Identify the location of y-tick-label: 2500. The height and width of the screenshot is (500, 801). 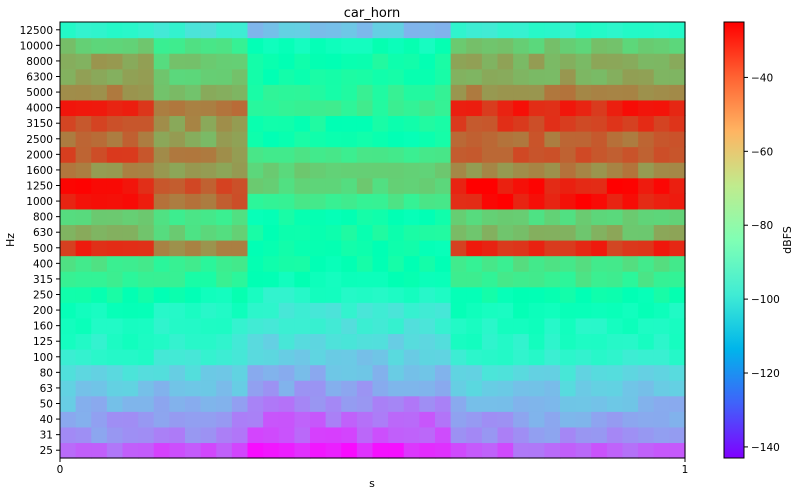
(39, 140).